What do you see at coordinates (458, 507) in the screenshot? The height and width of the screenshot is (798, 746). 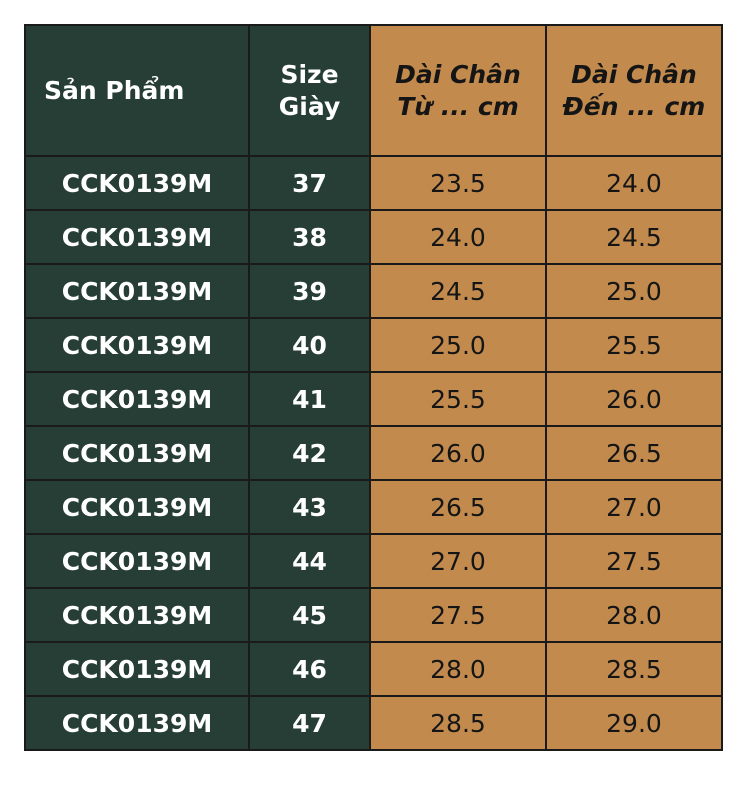 I see `cell-length-from: 26.5` at bounding box center [458, 507].